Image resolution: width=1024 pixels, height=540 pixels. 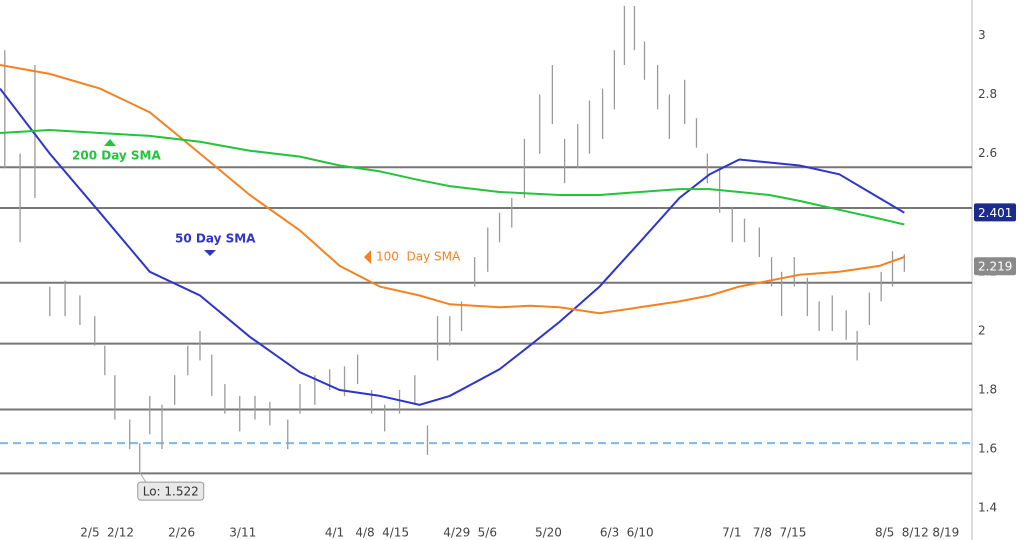 What do you see at coordinates (215, 239) in the screenshot?
I see `sma-label: 50 Day SMA` at bounding box center [215, 239].